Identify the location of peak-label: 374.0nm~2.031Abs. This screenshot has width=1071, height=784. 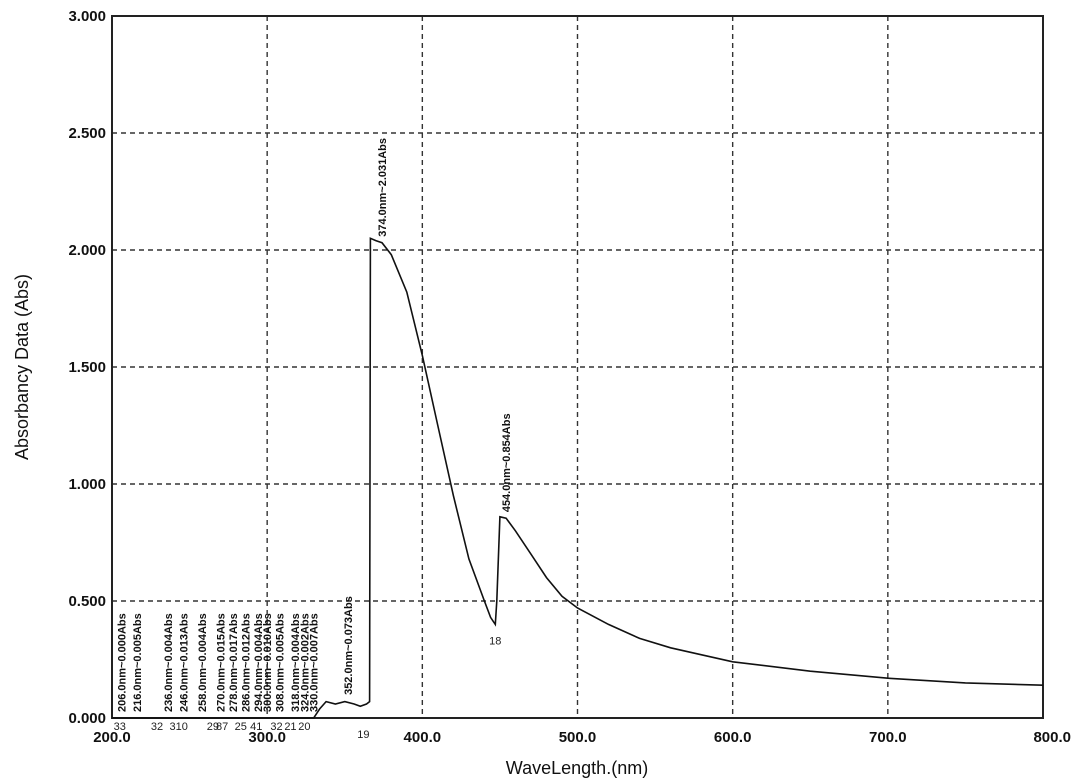
(383, 187).